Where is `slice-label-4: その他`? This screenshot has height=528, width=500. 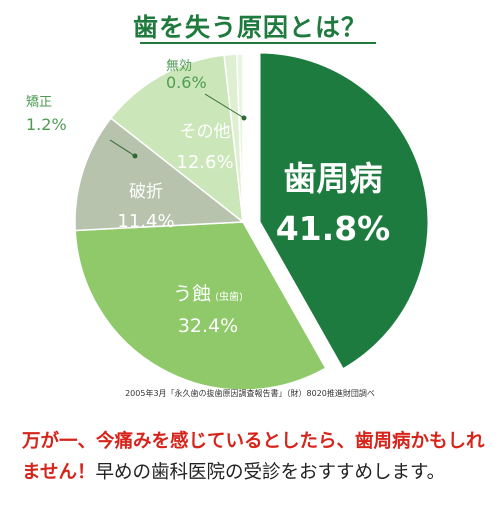
slice-label-4: その他 is located at coordinates (205, 132).